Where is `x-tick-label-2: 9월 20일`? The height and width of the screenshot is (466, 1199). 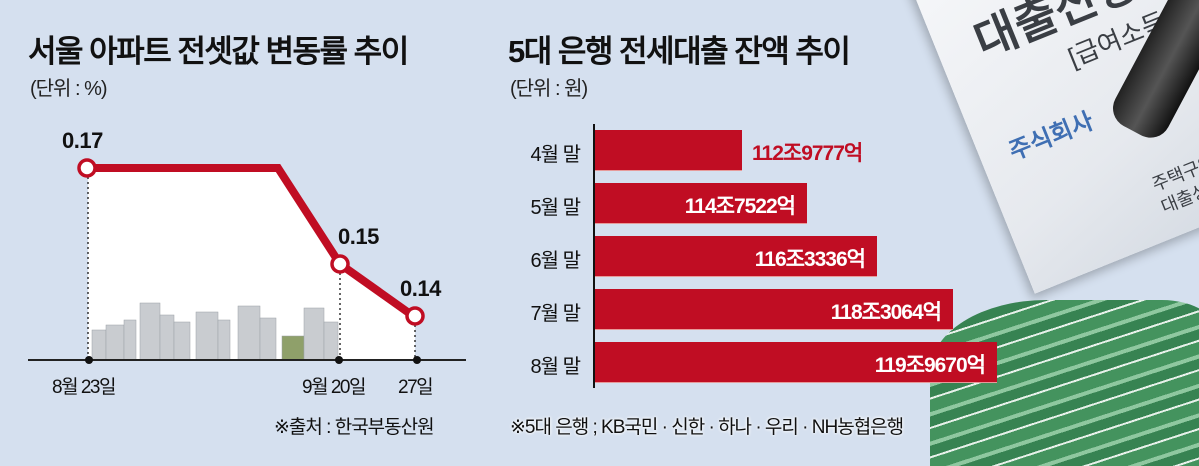
x-tick-label-2: 9월 20일 is located at coordinates (334, 387).